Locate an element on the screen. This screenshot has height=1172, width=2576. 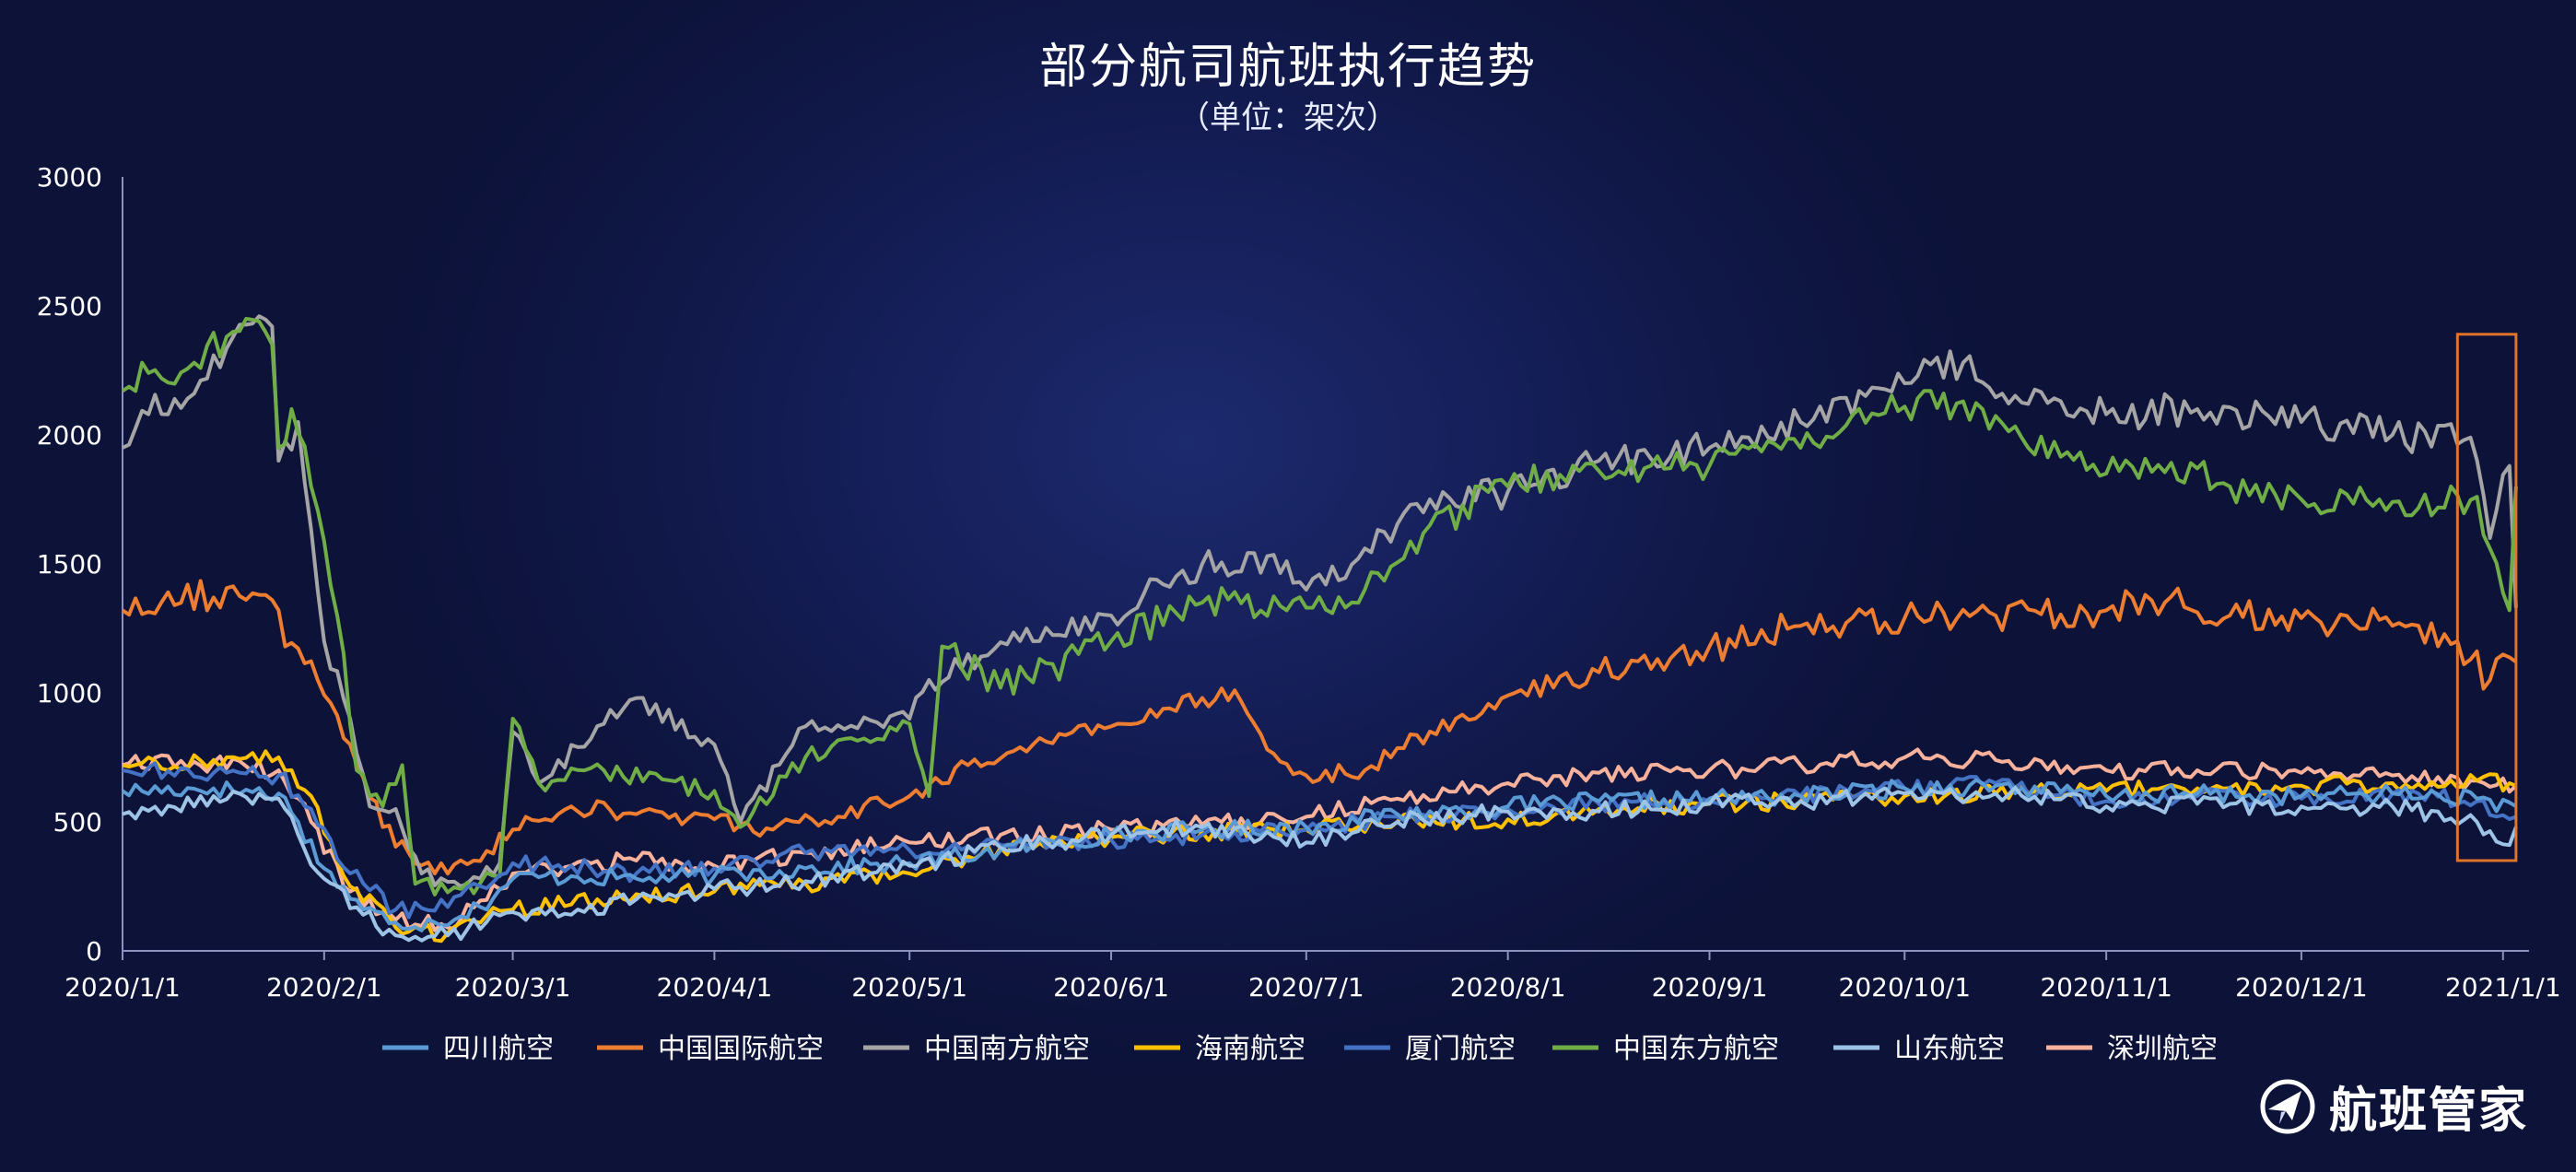
legend-label: 中国东方航空 is located at coordinates (1696, 1049).